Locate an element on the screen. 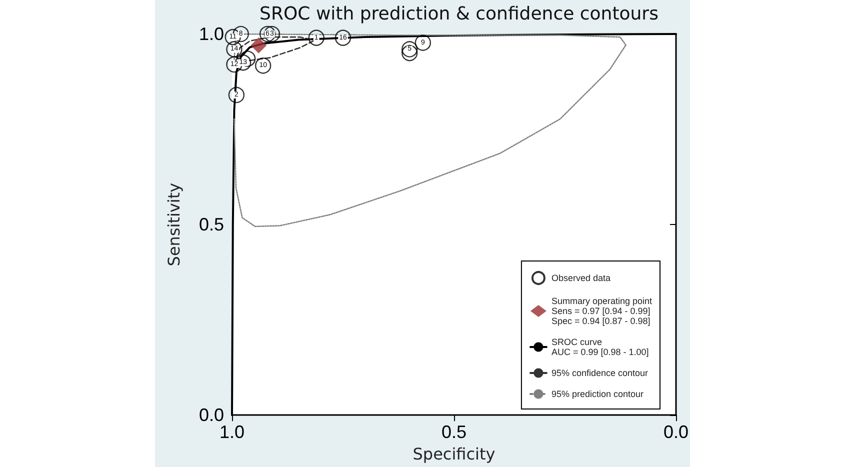 Image resolution: width=850 pixels, height=467 pixels. y-tick-label: 1.0 is located at coordinates (211, 34).